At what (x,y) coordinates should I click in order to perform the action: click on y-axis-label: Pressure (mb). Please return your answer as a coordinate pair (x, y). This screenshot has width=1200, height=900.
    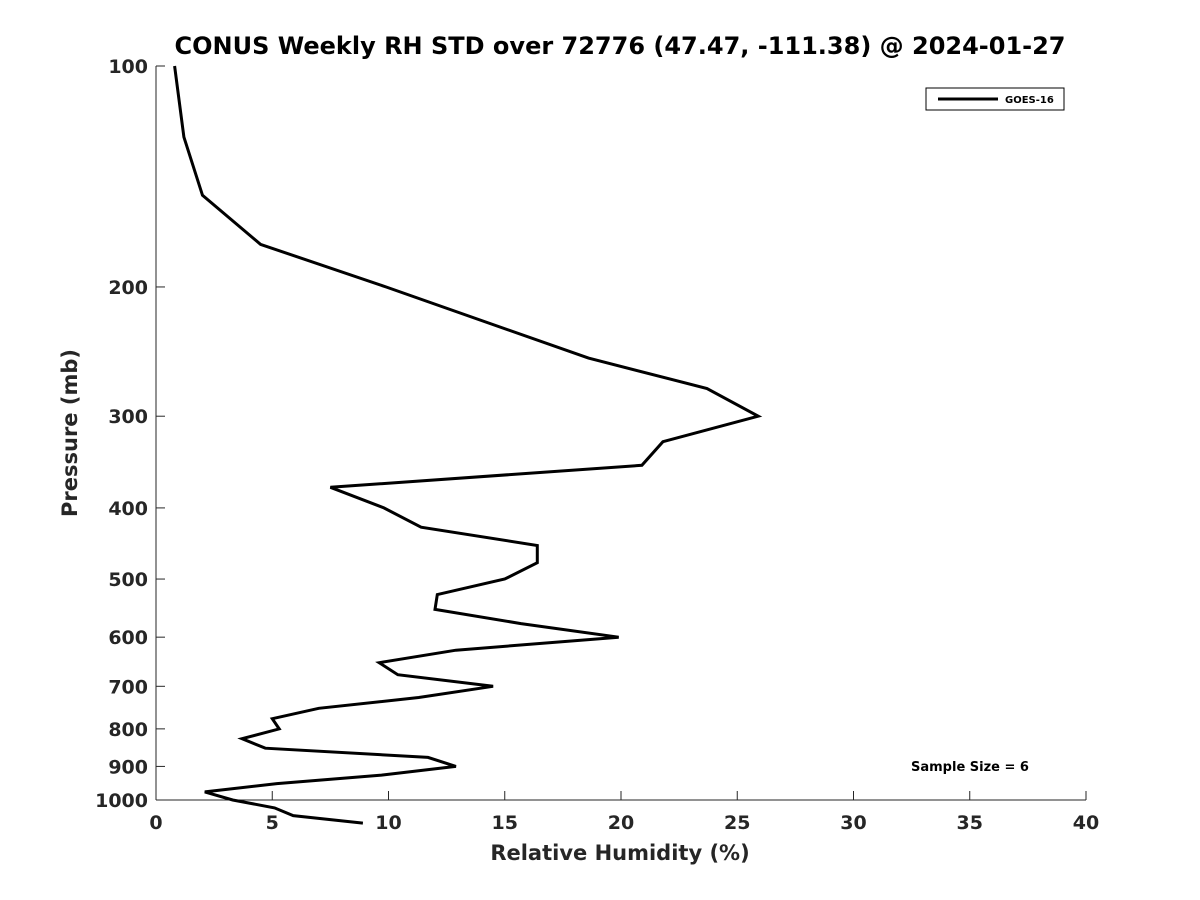
    Looking at the image, I should click on (70, 433).